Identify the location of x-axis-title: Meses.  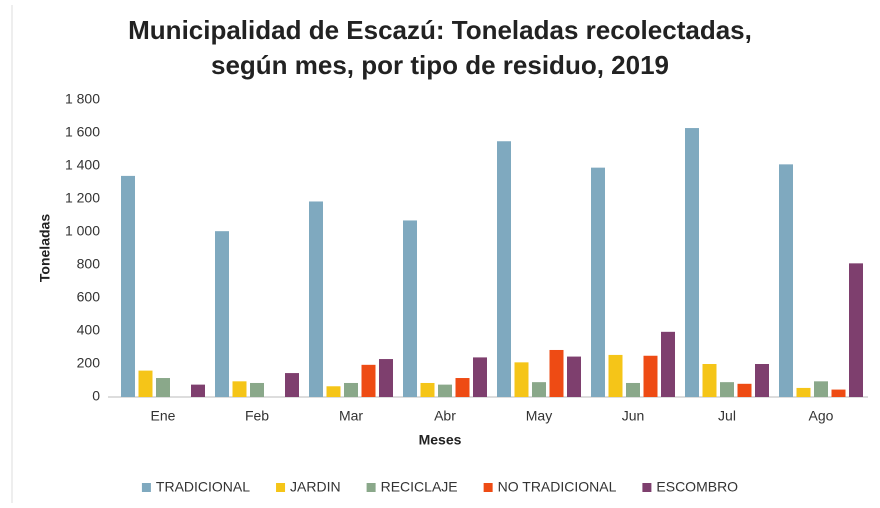
(440, 440).